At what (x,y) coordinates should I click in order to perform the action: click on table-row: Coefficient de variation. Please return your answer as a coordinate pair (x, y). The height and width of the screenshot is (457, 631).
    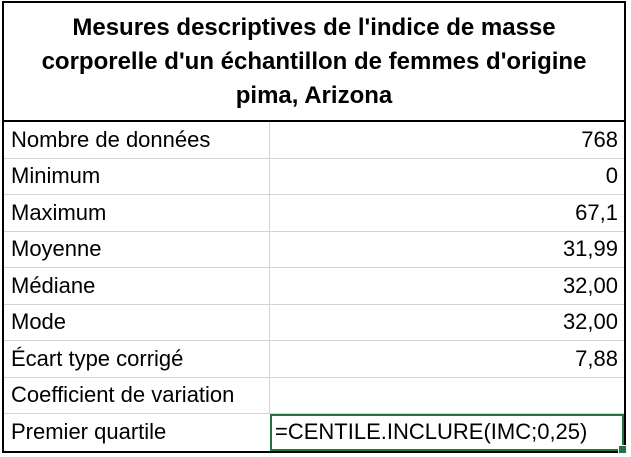
    Looking at the image, I should click on (314, 395).